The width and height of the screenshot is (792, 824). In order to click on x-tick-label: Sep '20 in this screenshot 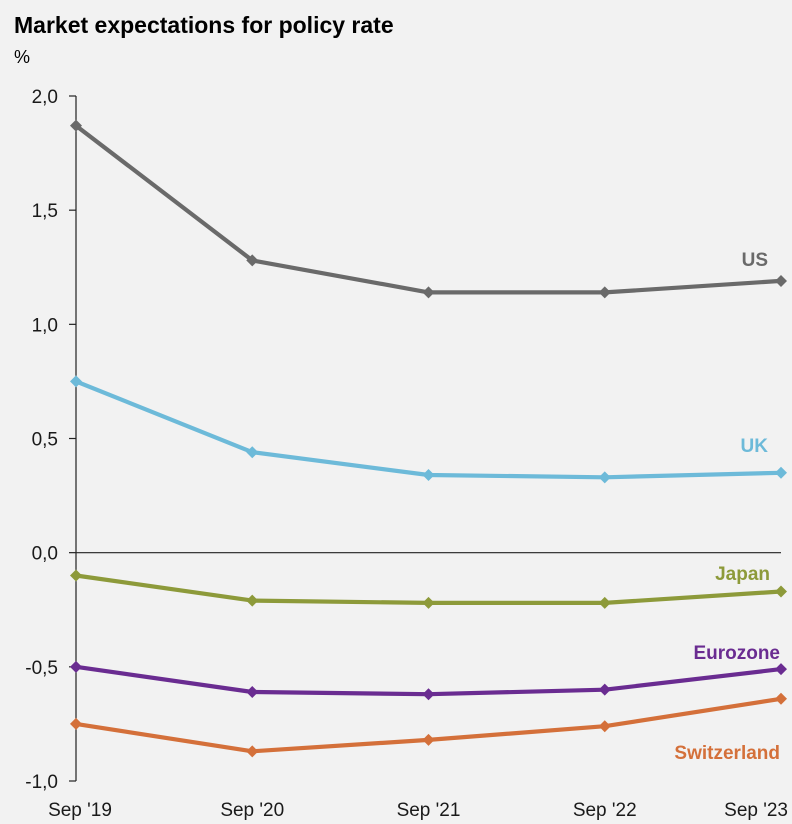, I will do `click(252, 810)`.